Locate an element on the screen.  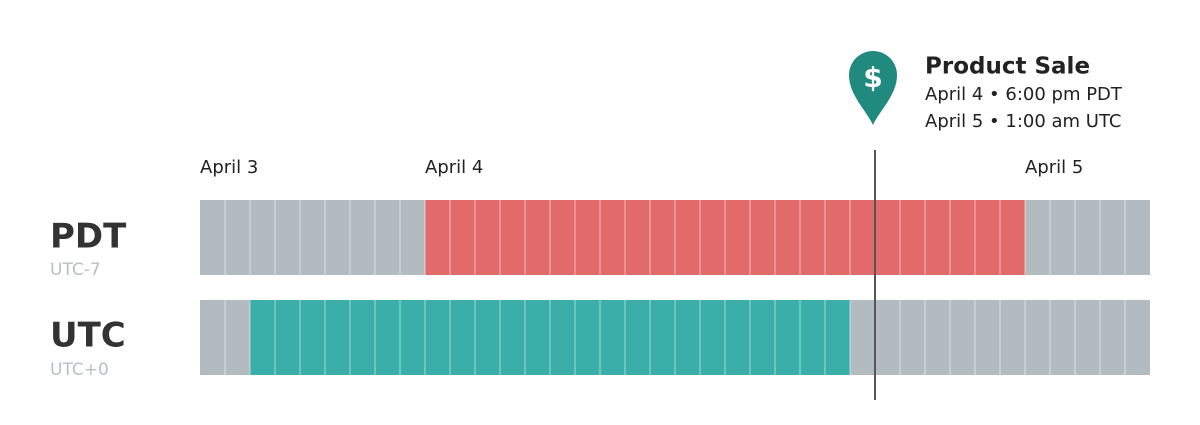
event-pin is located at coordinates (873, 88).